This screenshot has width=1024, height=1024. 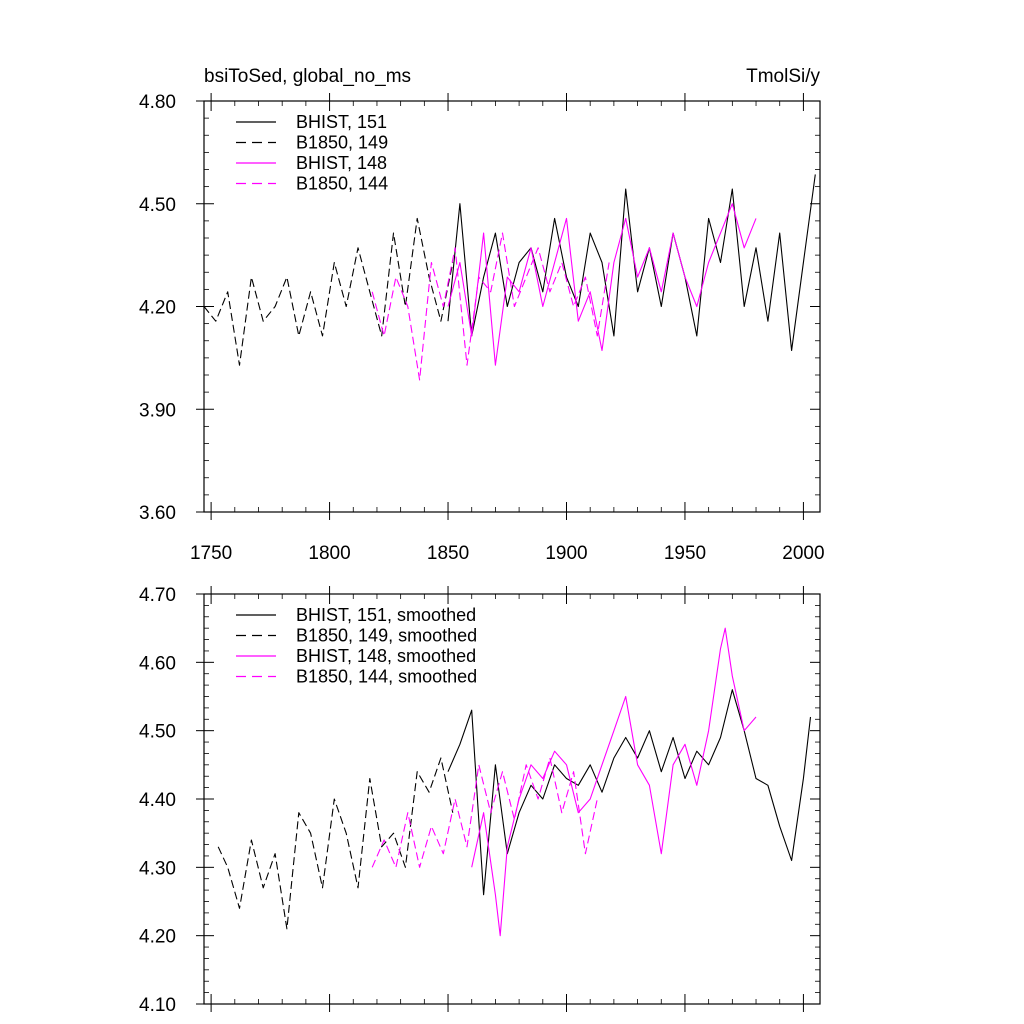 I want to click on y-tick-label: 3.90, so click(x=157, y=410).